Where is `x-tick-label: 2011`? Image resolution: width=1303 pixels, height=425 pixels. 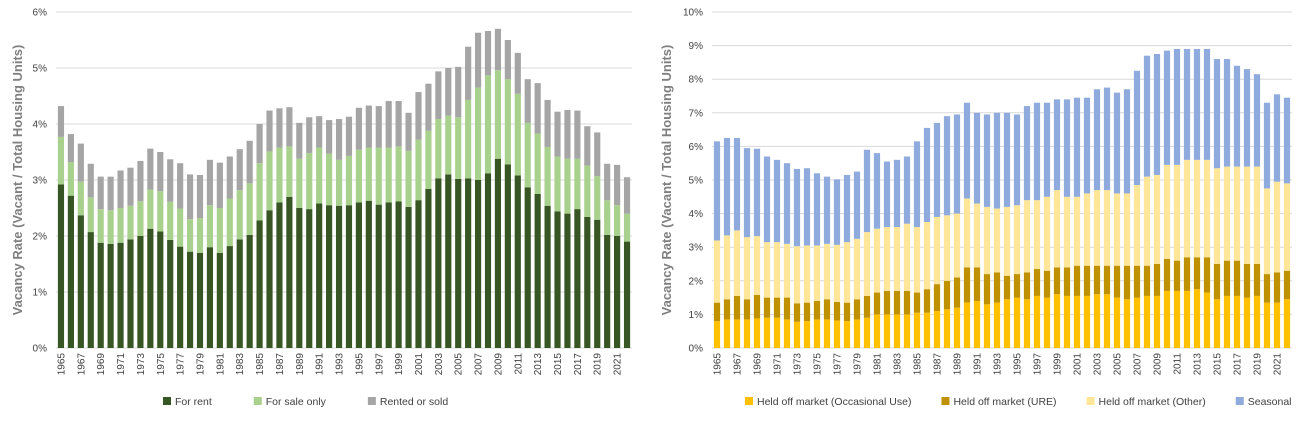
x-tick-label: 2011 is located at coordinates (518, 364).